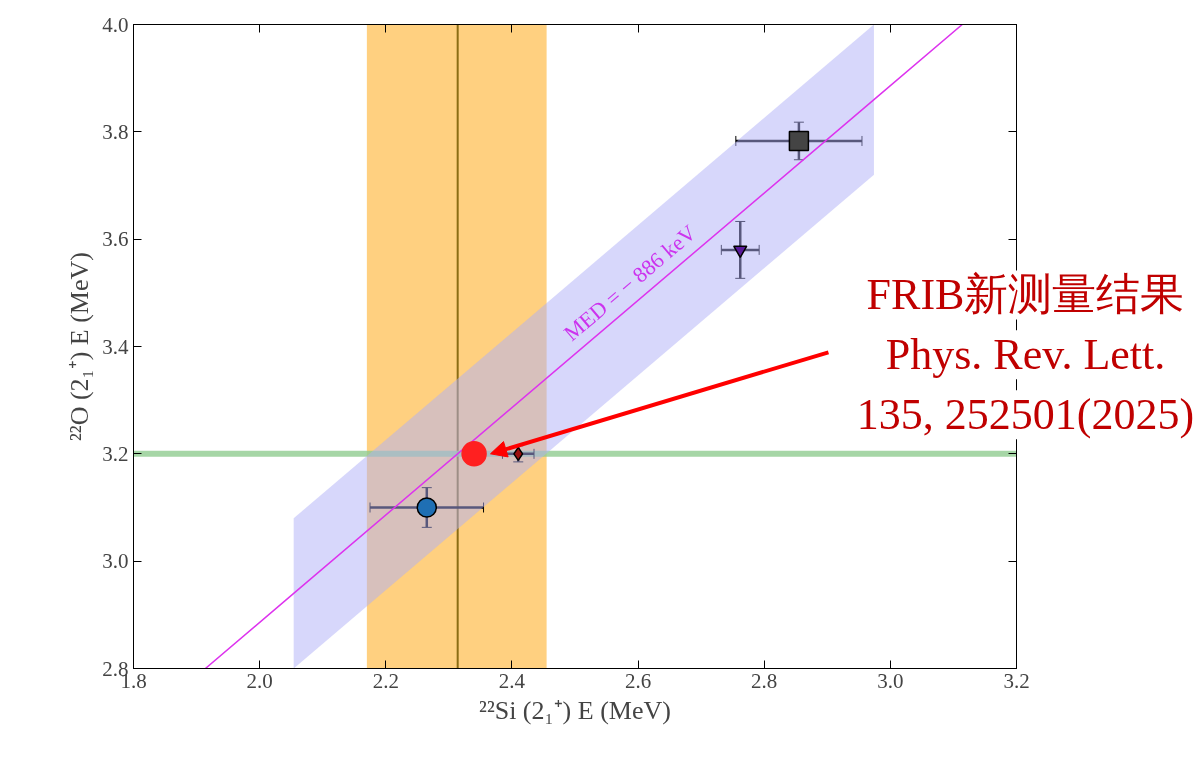 The width and height of the screenshot is (1201, 782). I want to click on y-tick-label: 3.6, so click(115, 239).